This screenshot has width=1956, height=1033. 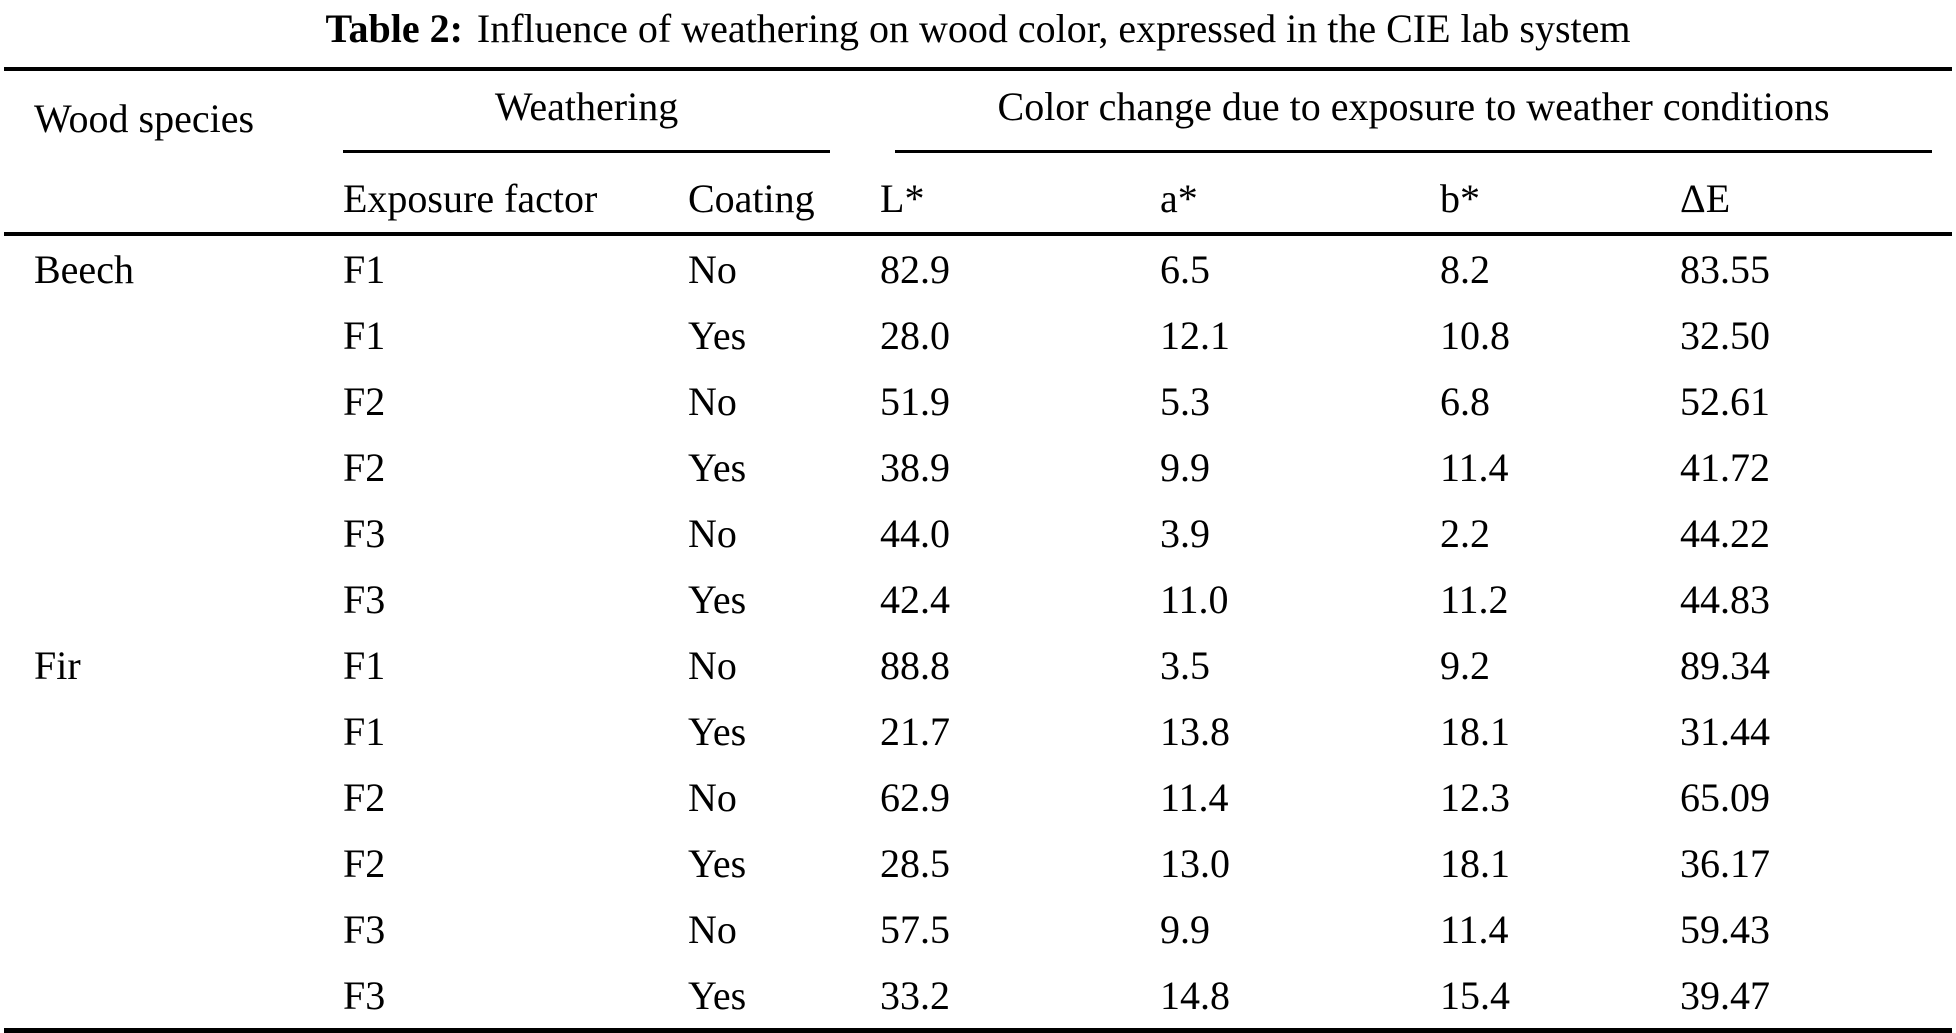 I want to click on column-header-a: a*, so click(x=1300, y=194).